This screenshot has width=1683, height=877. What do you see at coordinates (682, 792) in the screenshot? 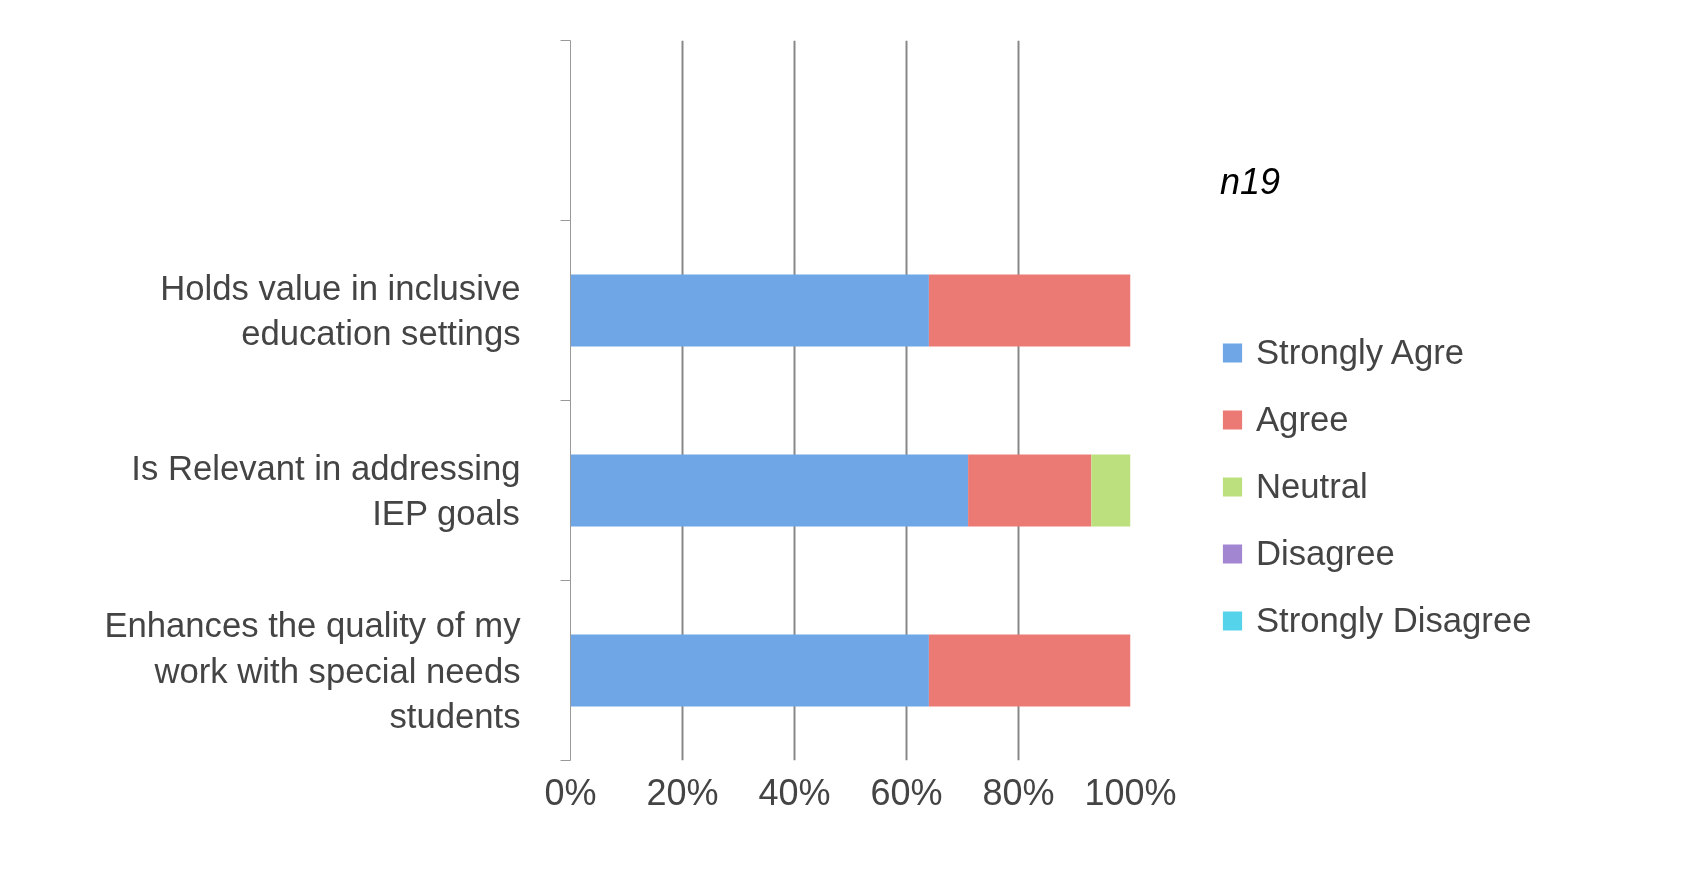
I see `x-tick-label: 20%` at bounding box center [682, 792].